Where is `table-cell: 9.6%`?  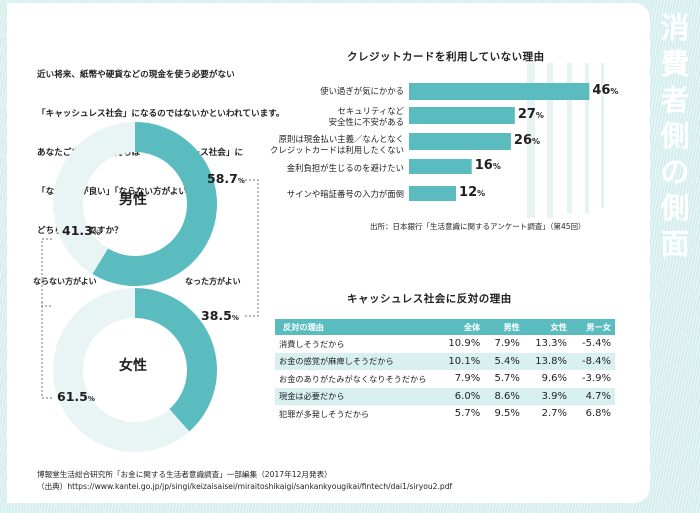
table-cell: 9.6% is located at coordinates (554, 379).